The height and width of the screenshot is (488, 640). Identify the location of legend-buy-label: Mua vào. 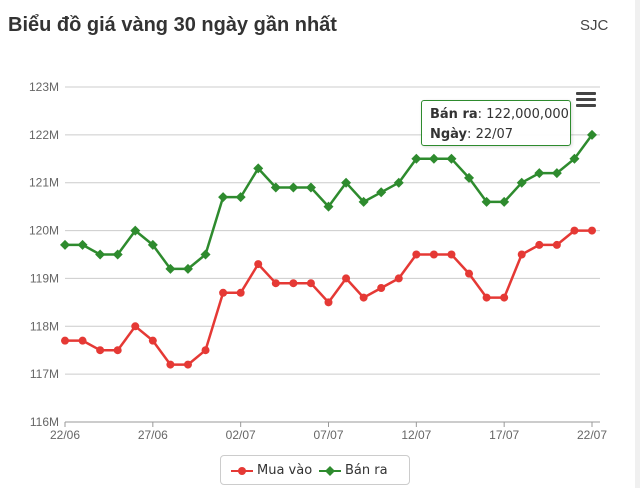
(285, 470).